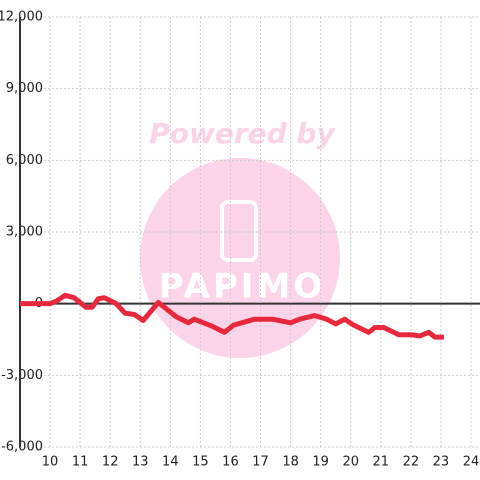  What do you see at coordinates (24, 160) in the screenshot?
I see `y-tick-label: 6,000` at bounding box center [24, 160].